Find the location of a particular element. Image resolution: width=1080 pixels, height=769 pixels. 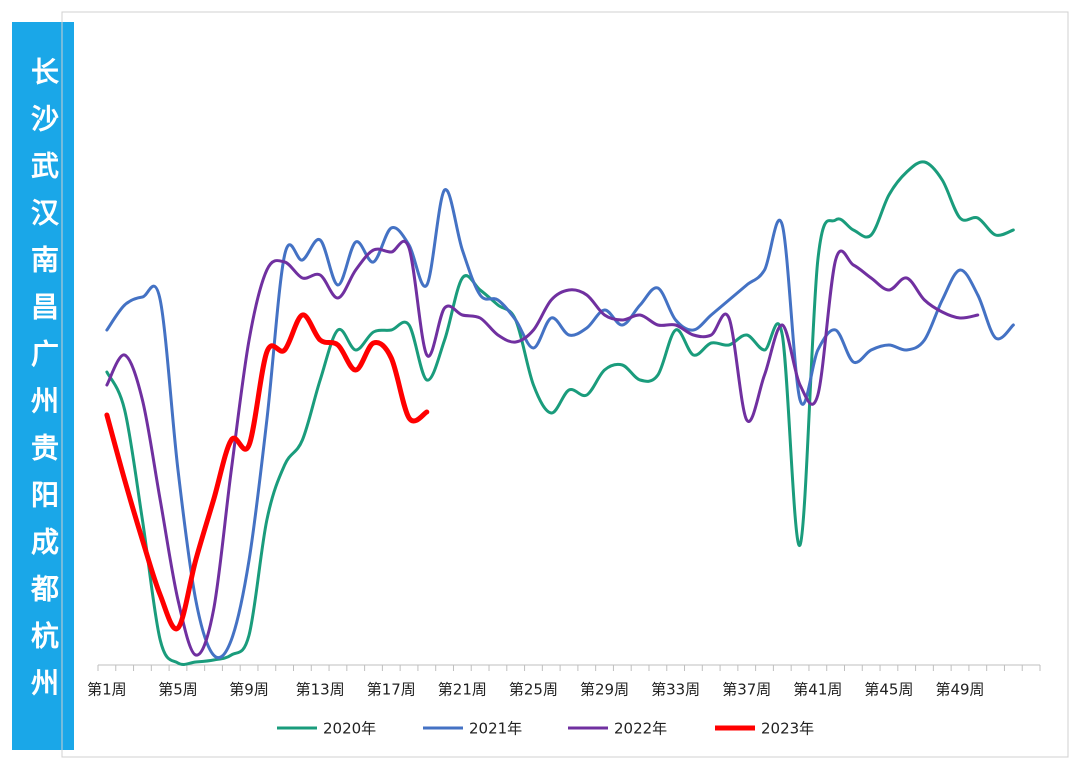

title-box: 长沙武汉南昌广州贵阳成都杭州 is located at coordinates (43, 386).